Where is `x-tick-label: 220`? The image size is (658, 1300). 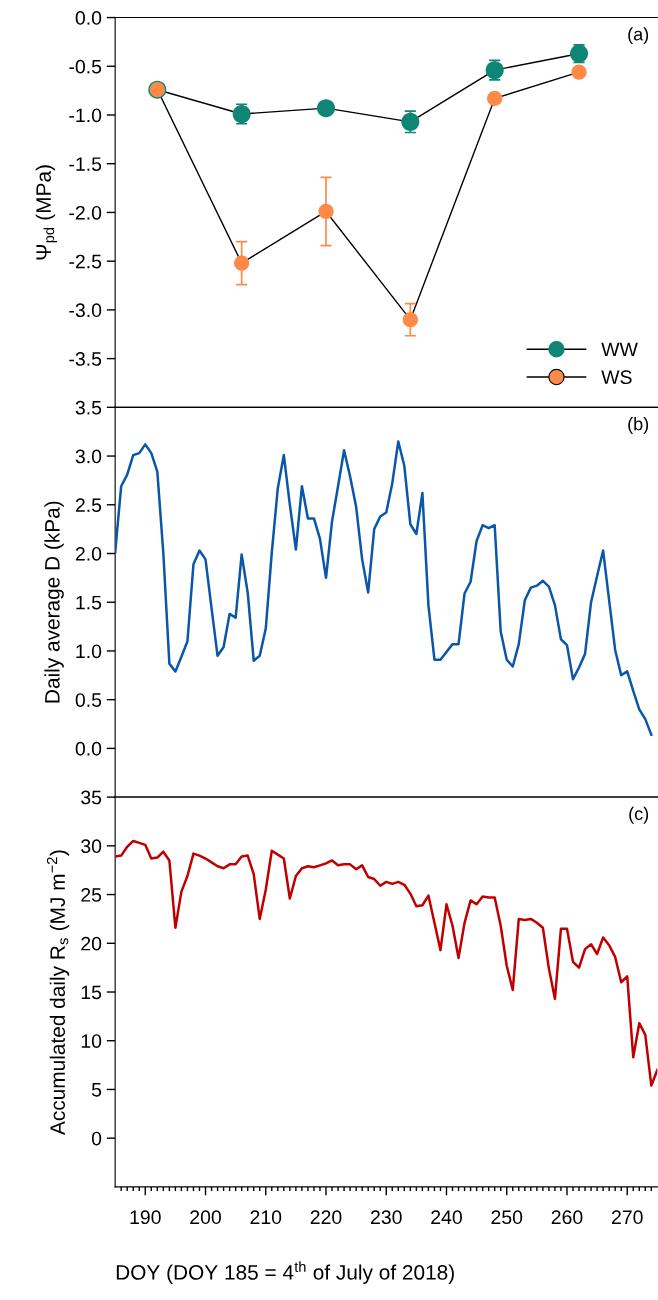
x-tick-label: 220 is located at coordinates (326, 1217).